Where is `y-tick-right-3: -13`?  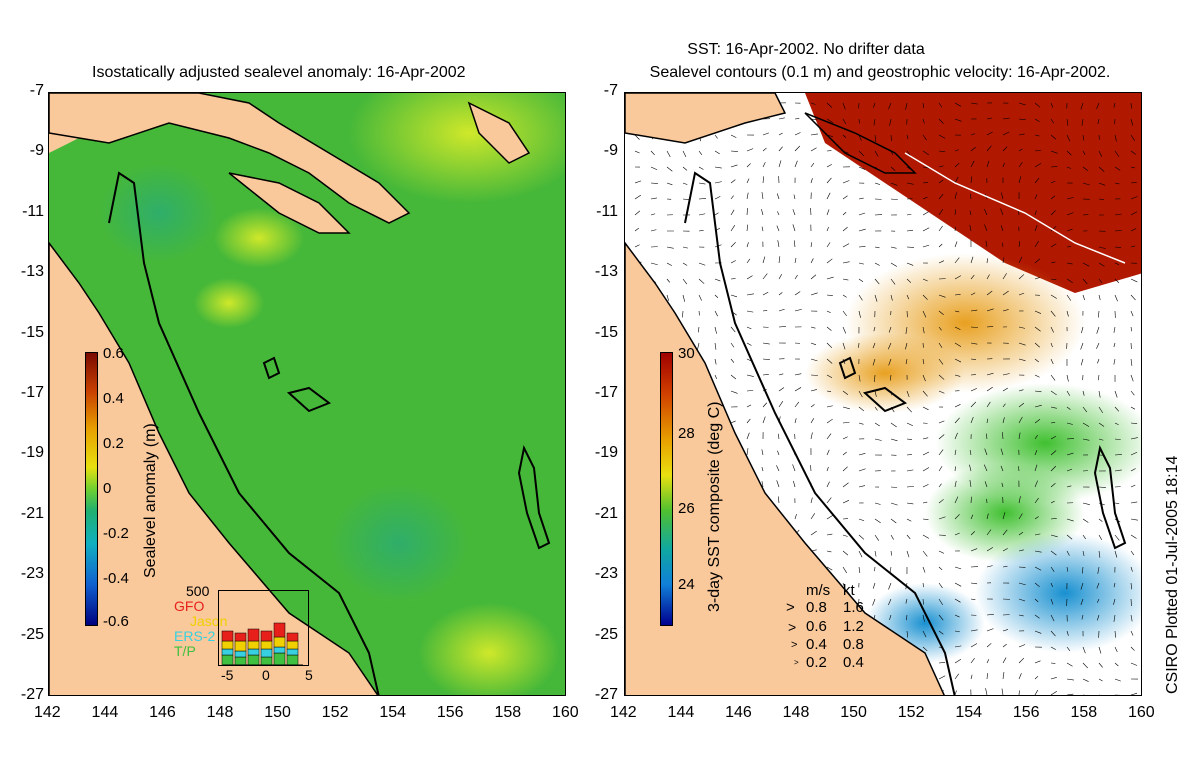
y-tick-right-3: -13 is located at coordinates (606, 272).